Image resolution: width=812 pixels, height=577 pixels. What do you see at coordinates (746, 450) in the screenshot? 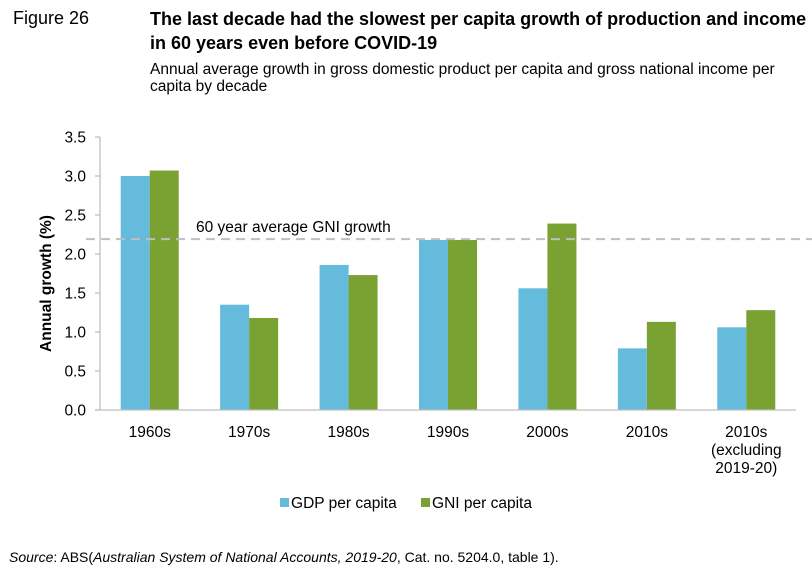
I see `x-tick-label: (excluding` at bounding box center [746, 450].